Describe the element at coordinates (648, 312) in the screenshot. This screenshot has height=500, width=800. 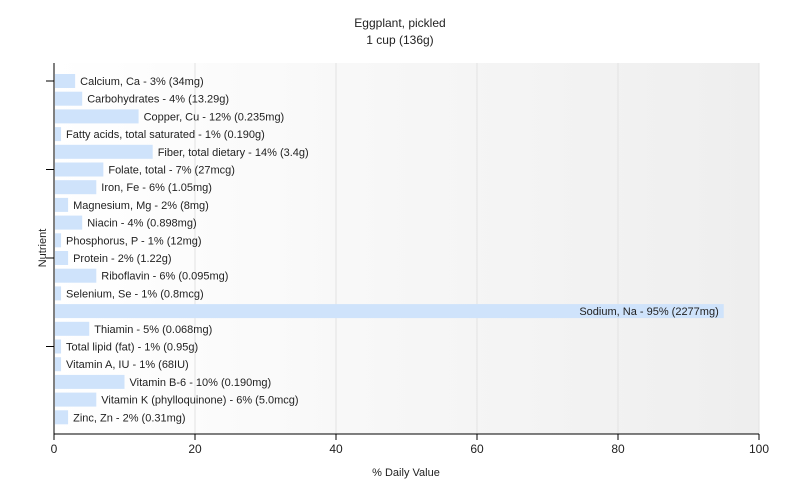
I see `bar-label: Sodium, Na - 95% (2277mg)` at that location.